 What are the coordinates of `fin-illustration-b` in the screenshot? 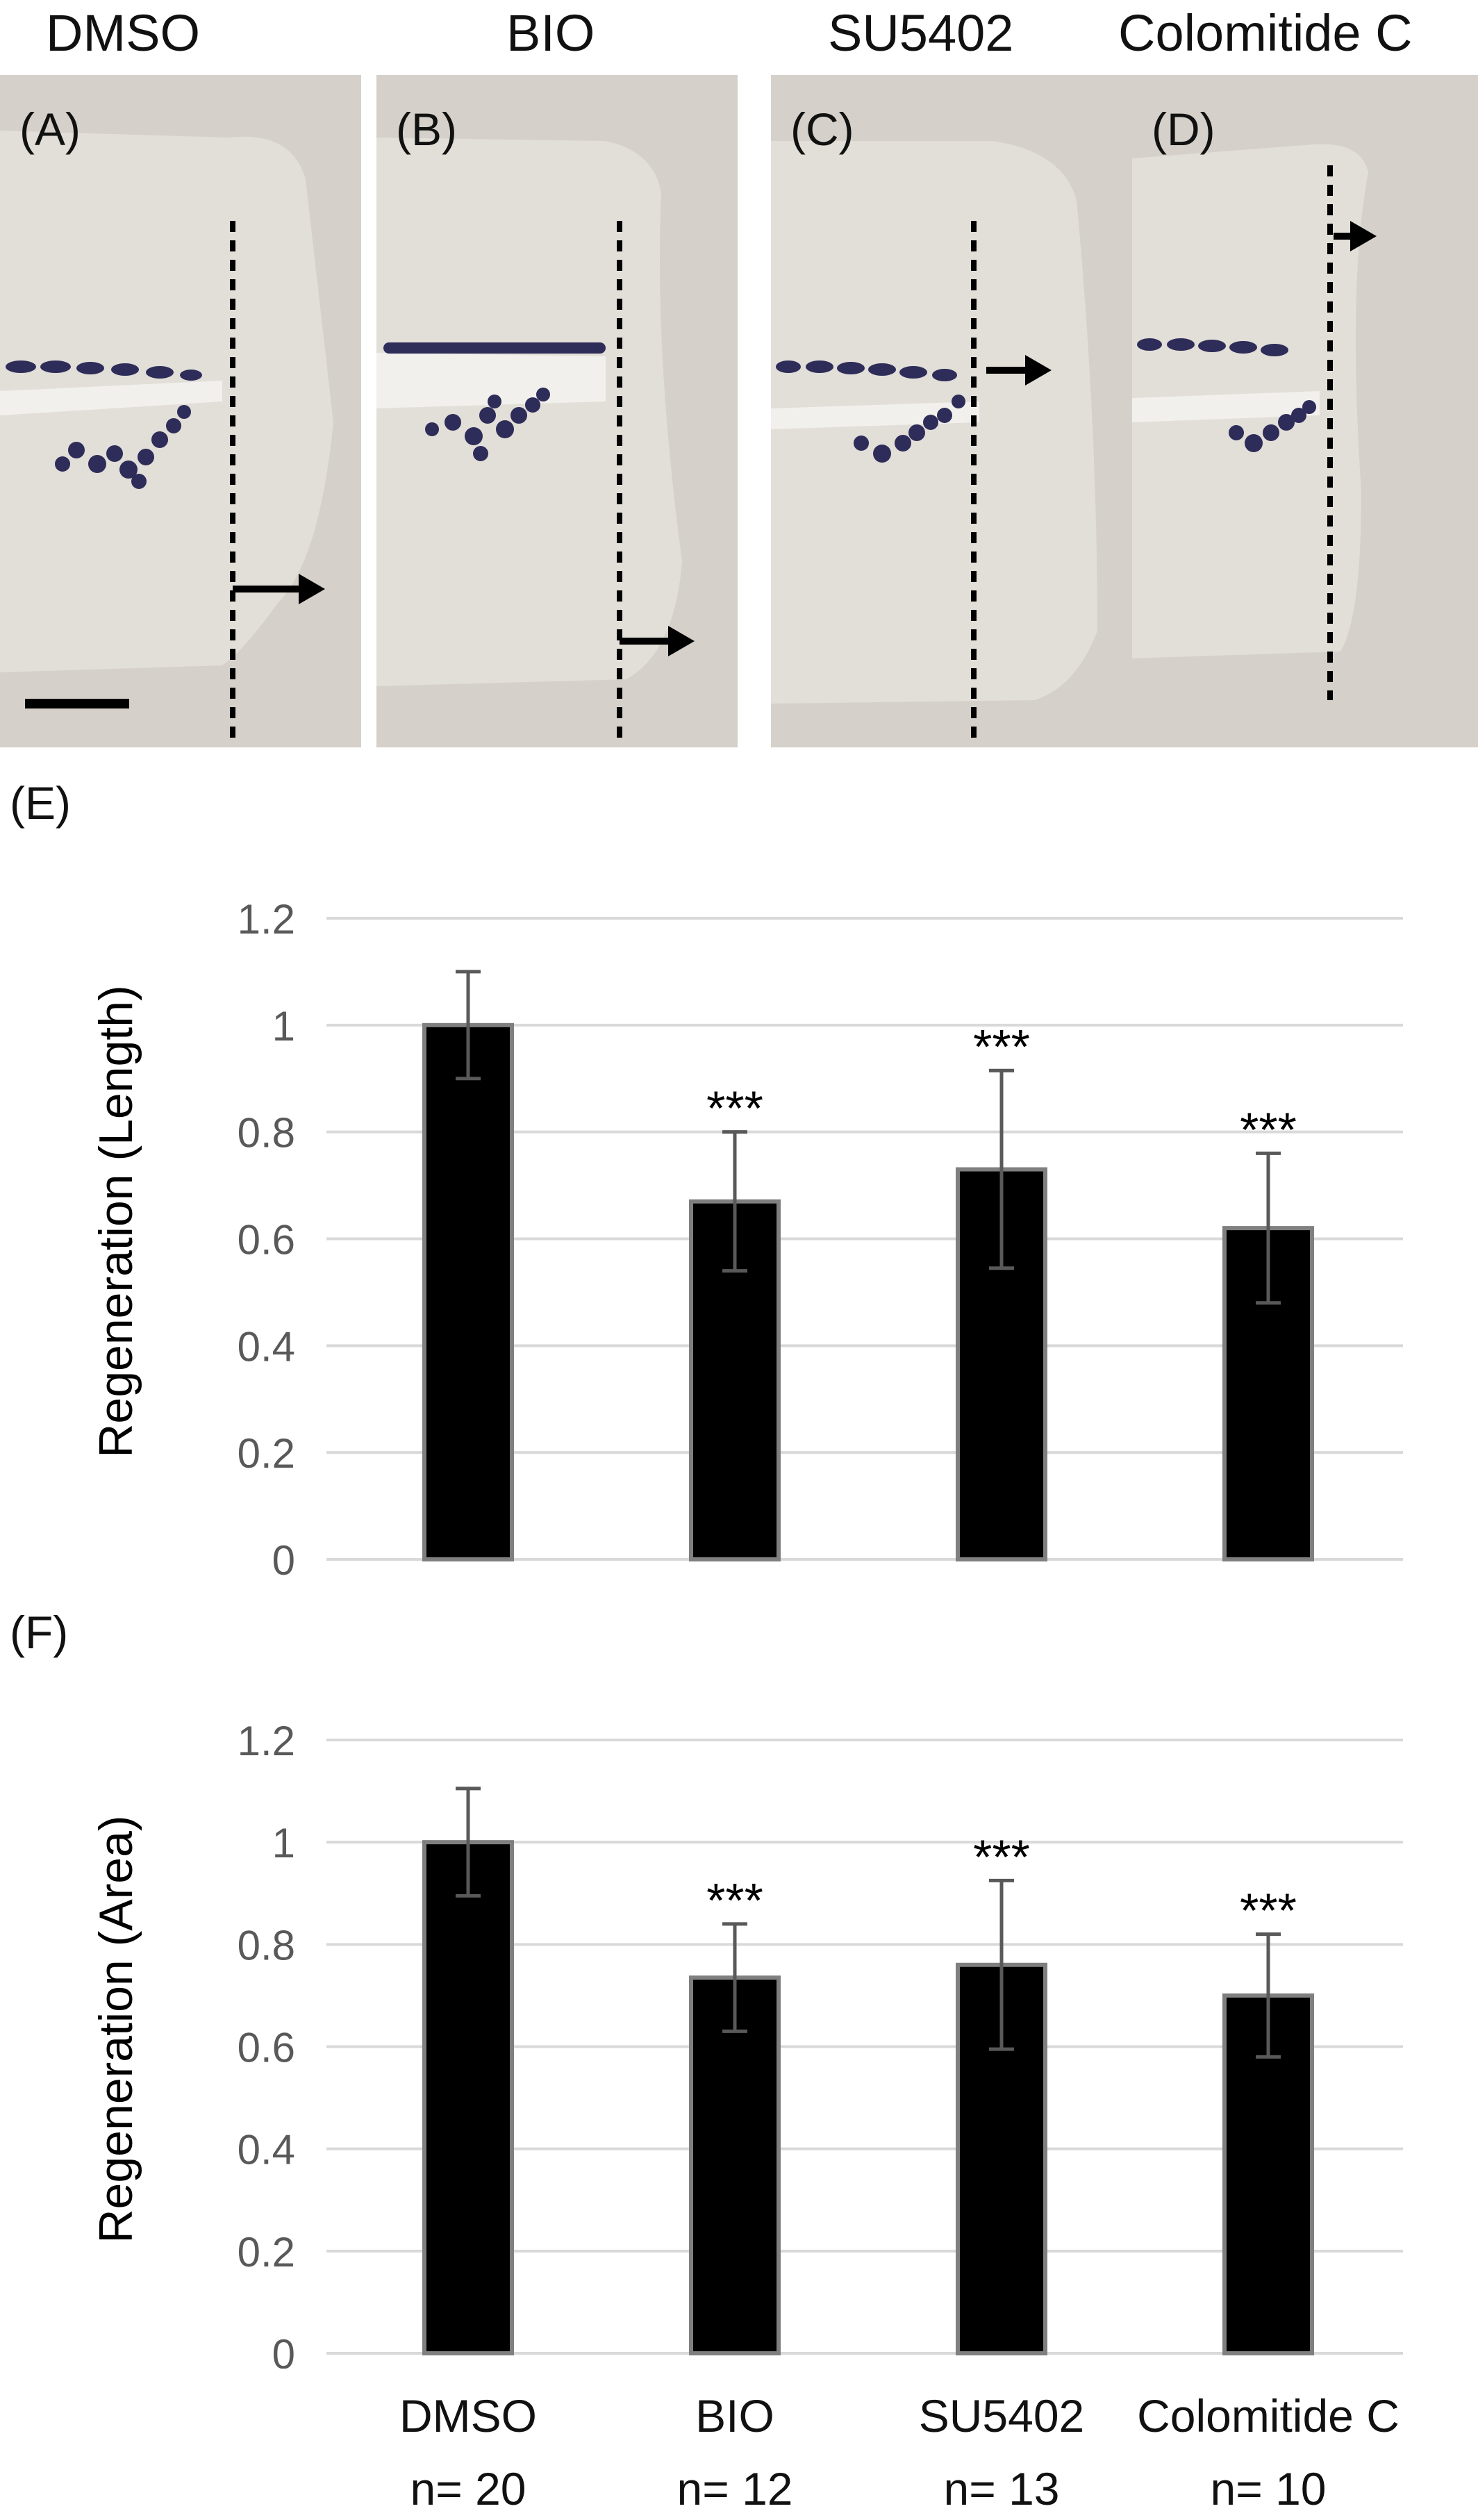 It's located at (535, 440).